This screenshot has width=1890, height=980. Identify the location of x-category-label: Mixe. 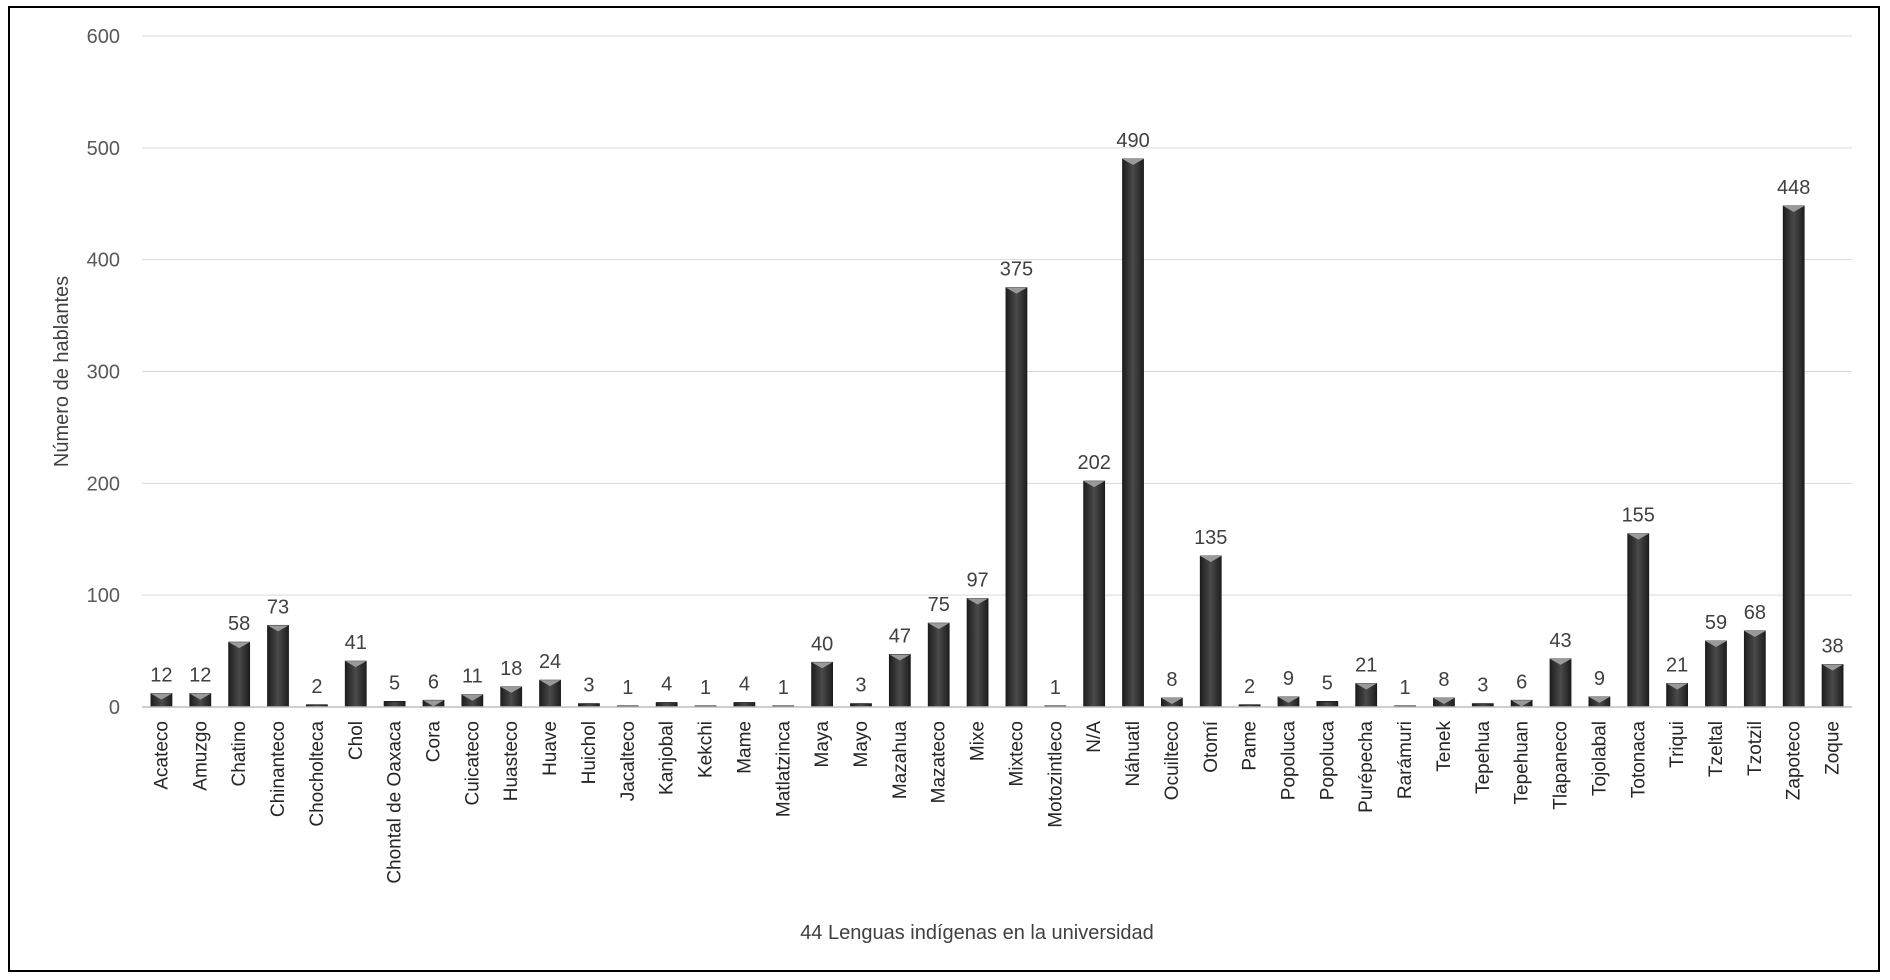
(978, 741).